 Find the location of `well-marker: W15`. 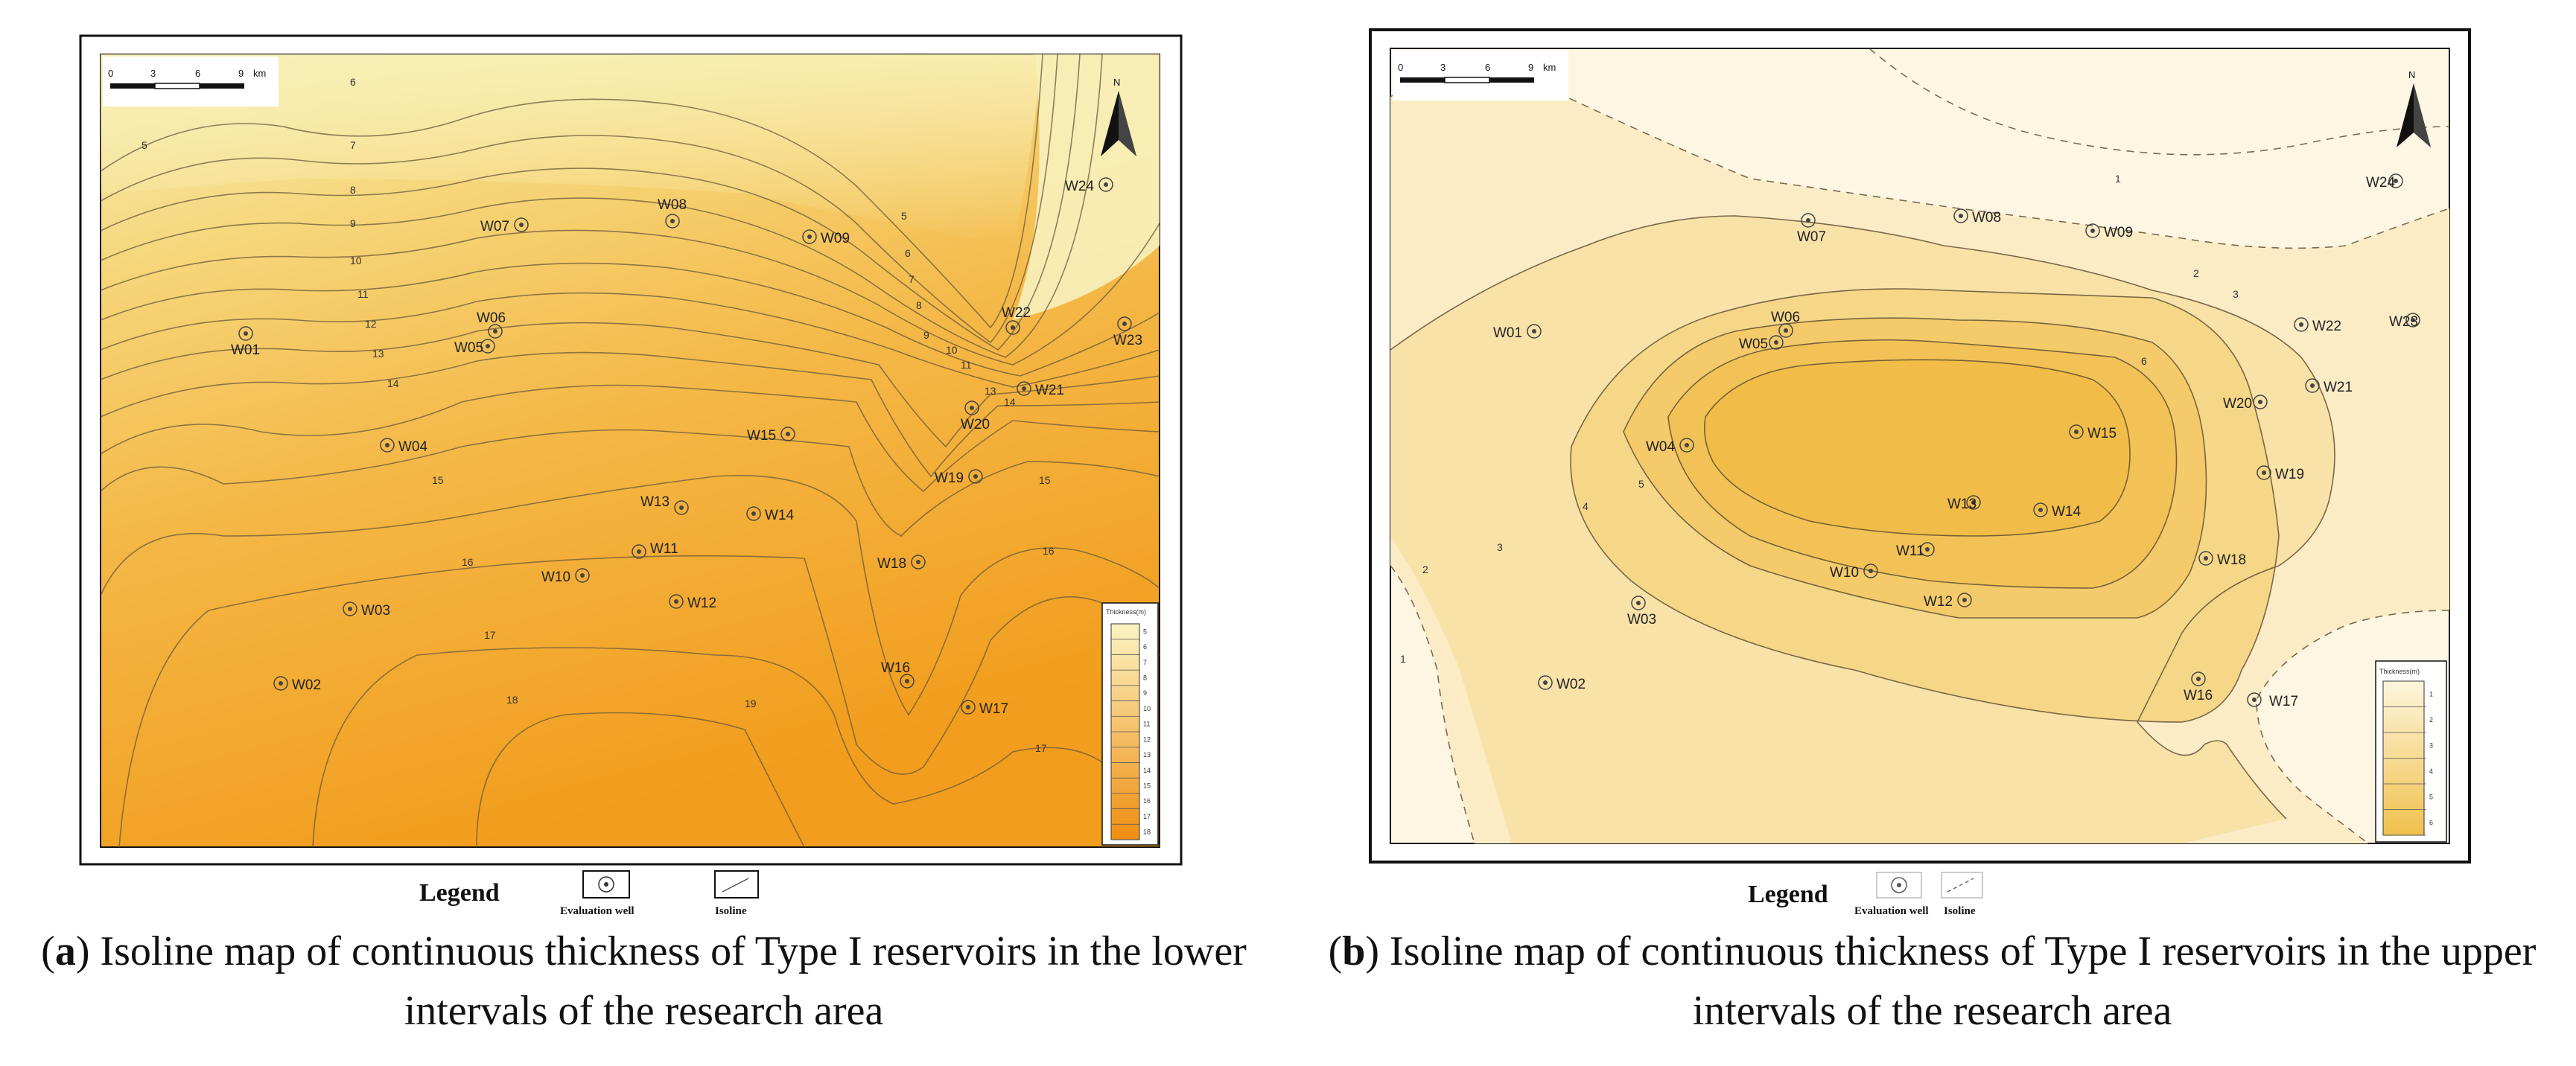

well-marker: W15 is located at coordinates (771, 435).